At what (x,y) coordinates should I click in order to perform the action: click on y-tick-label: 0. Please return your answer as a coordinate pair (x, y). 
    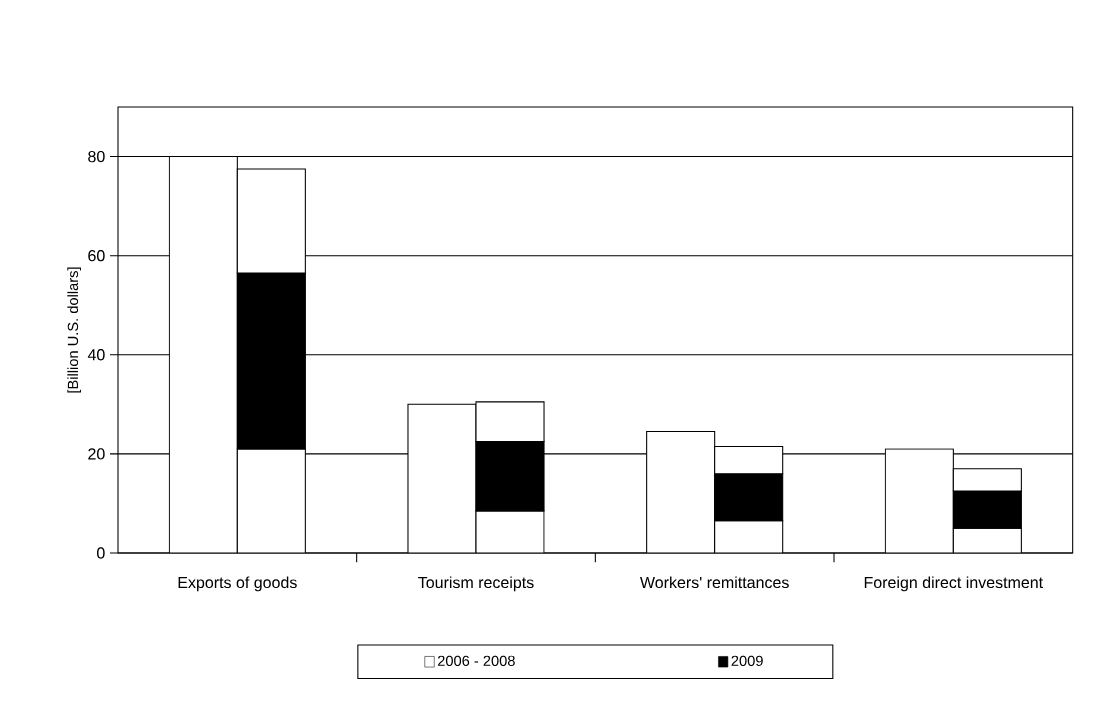
    Looking at the image, I should click on (101, 553).